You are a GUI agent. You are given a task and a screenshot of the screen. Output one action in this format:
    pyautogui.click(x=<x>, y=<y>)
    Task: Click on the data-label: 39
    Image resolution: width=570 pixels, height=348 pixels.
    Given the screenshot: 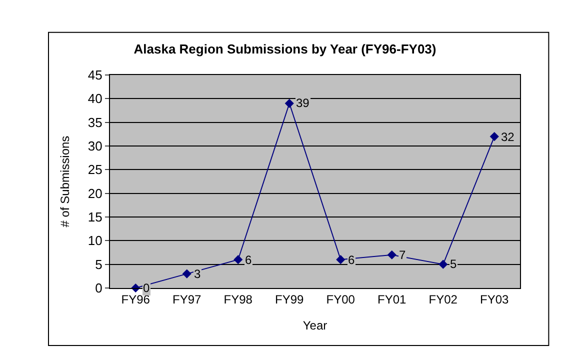 What is the action you would take?
    pyautogui.click(x=303, y=103)
    